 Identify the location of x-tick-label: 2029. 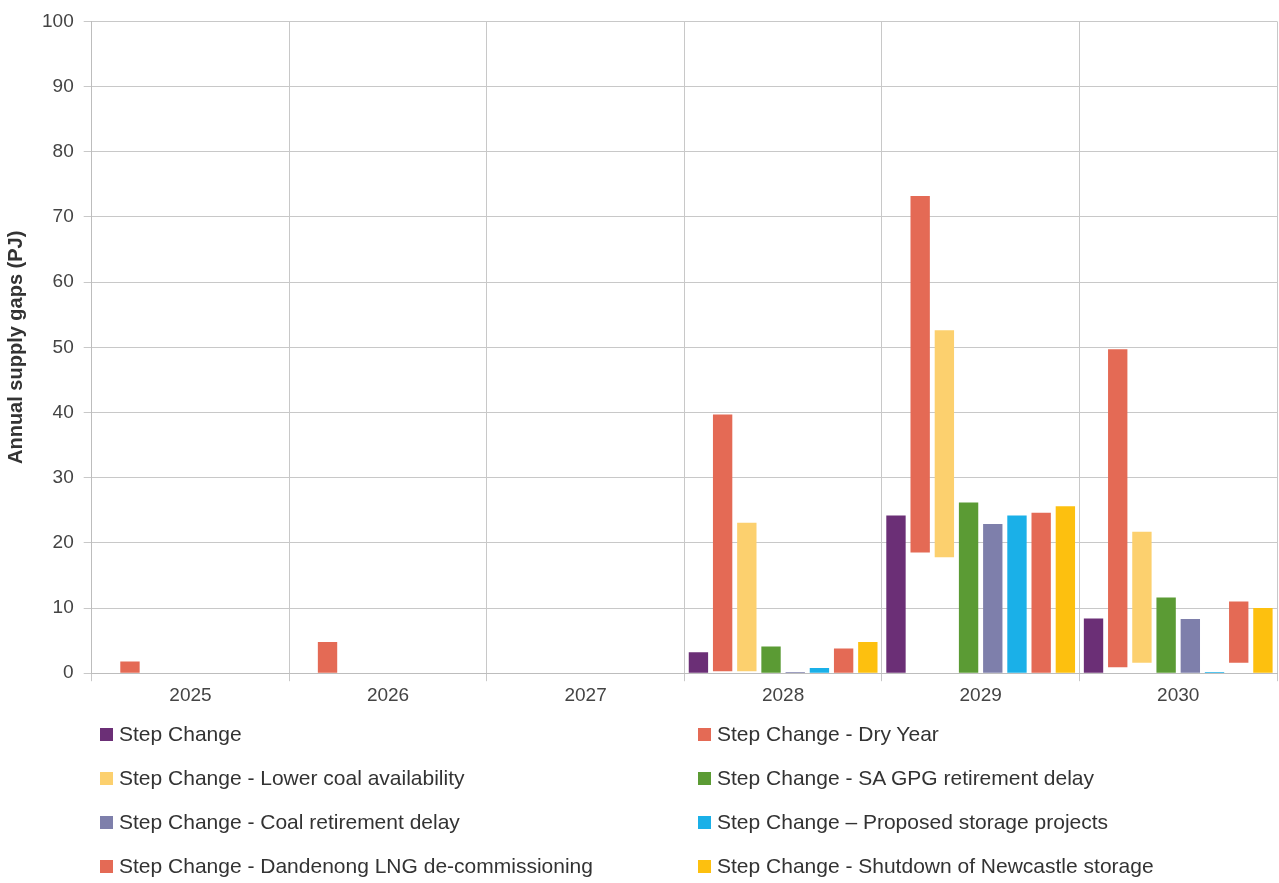
(980, 694).